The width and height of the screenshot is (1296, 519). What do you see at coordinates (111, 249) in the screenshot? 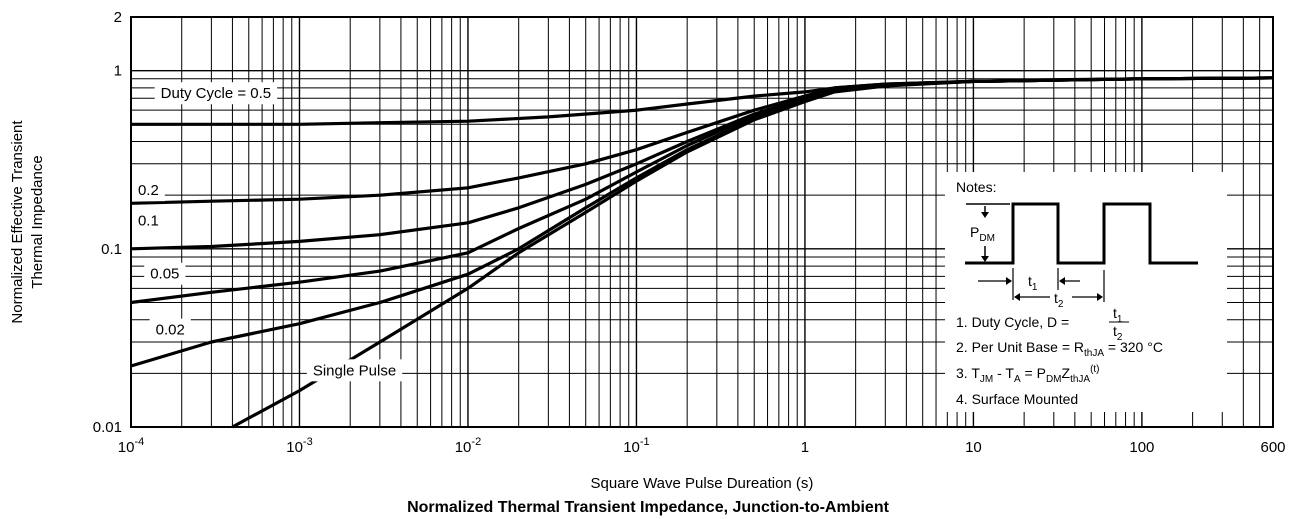
I see `y-tick-label: 0.1` at bounding box center [111, 249].